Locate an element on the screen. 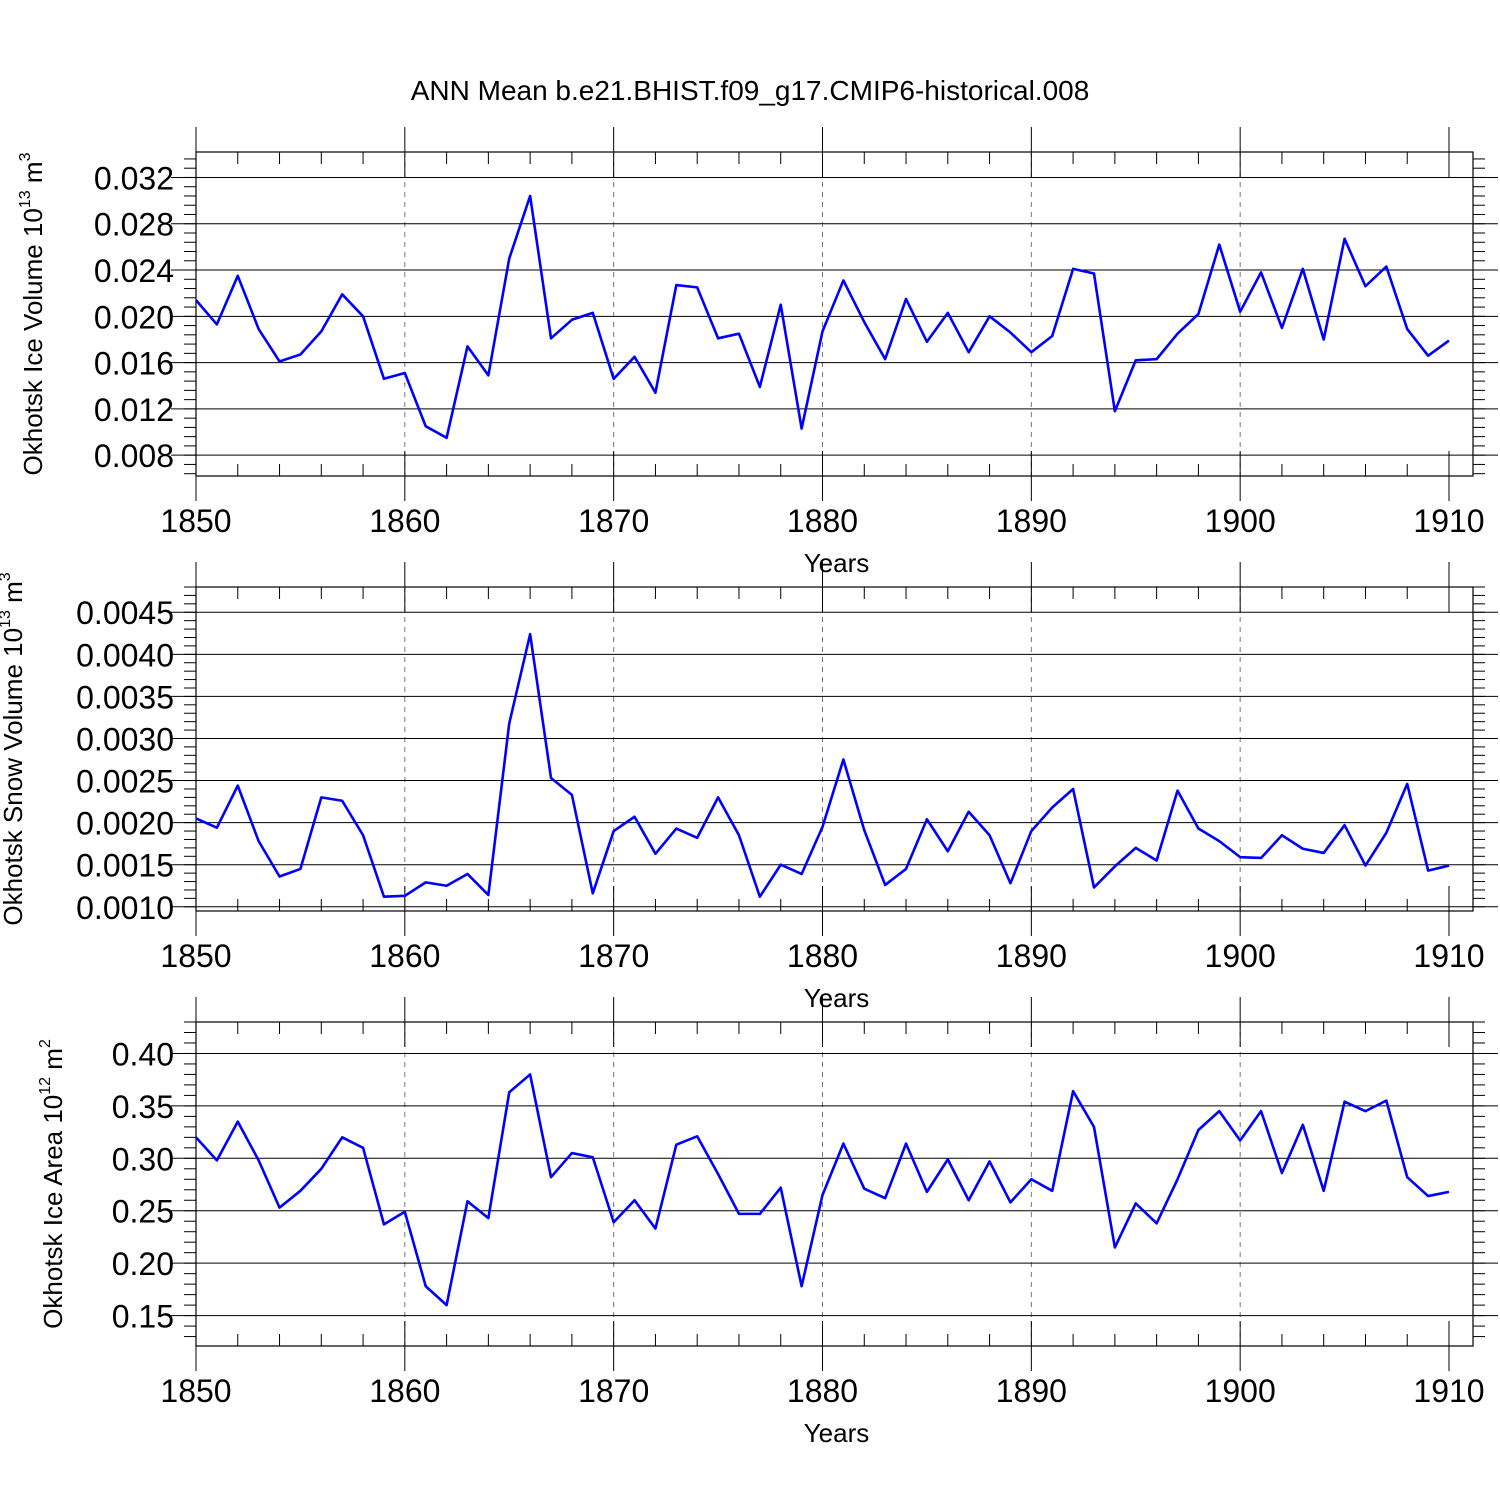 The height and width of the screenshot is (1500, 1500). y-axis-title-text: Okhotsk Ice Area 10 is located at coordinates (53, 1212).